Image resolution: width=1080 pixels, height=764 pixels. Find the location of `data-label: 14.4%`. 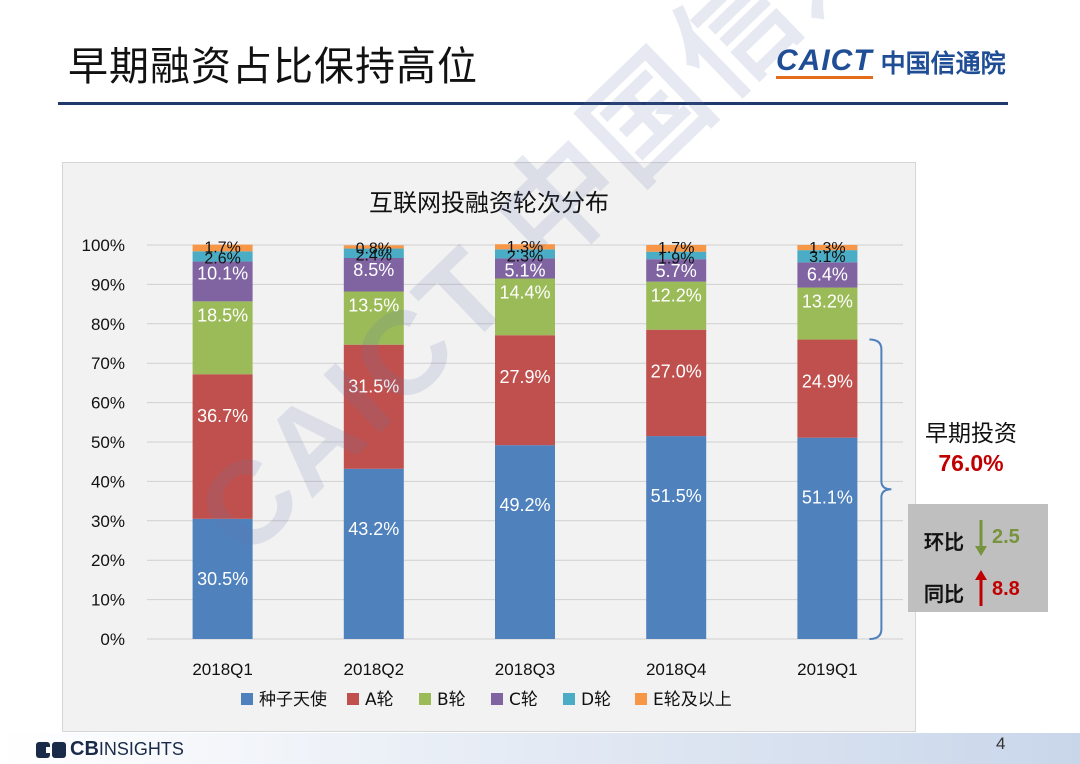

data-label: 14.4% is located at coordinates (524, 292).